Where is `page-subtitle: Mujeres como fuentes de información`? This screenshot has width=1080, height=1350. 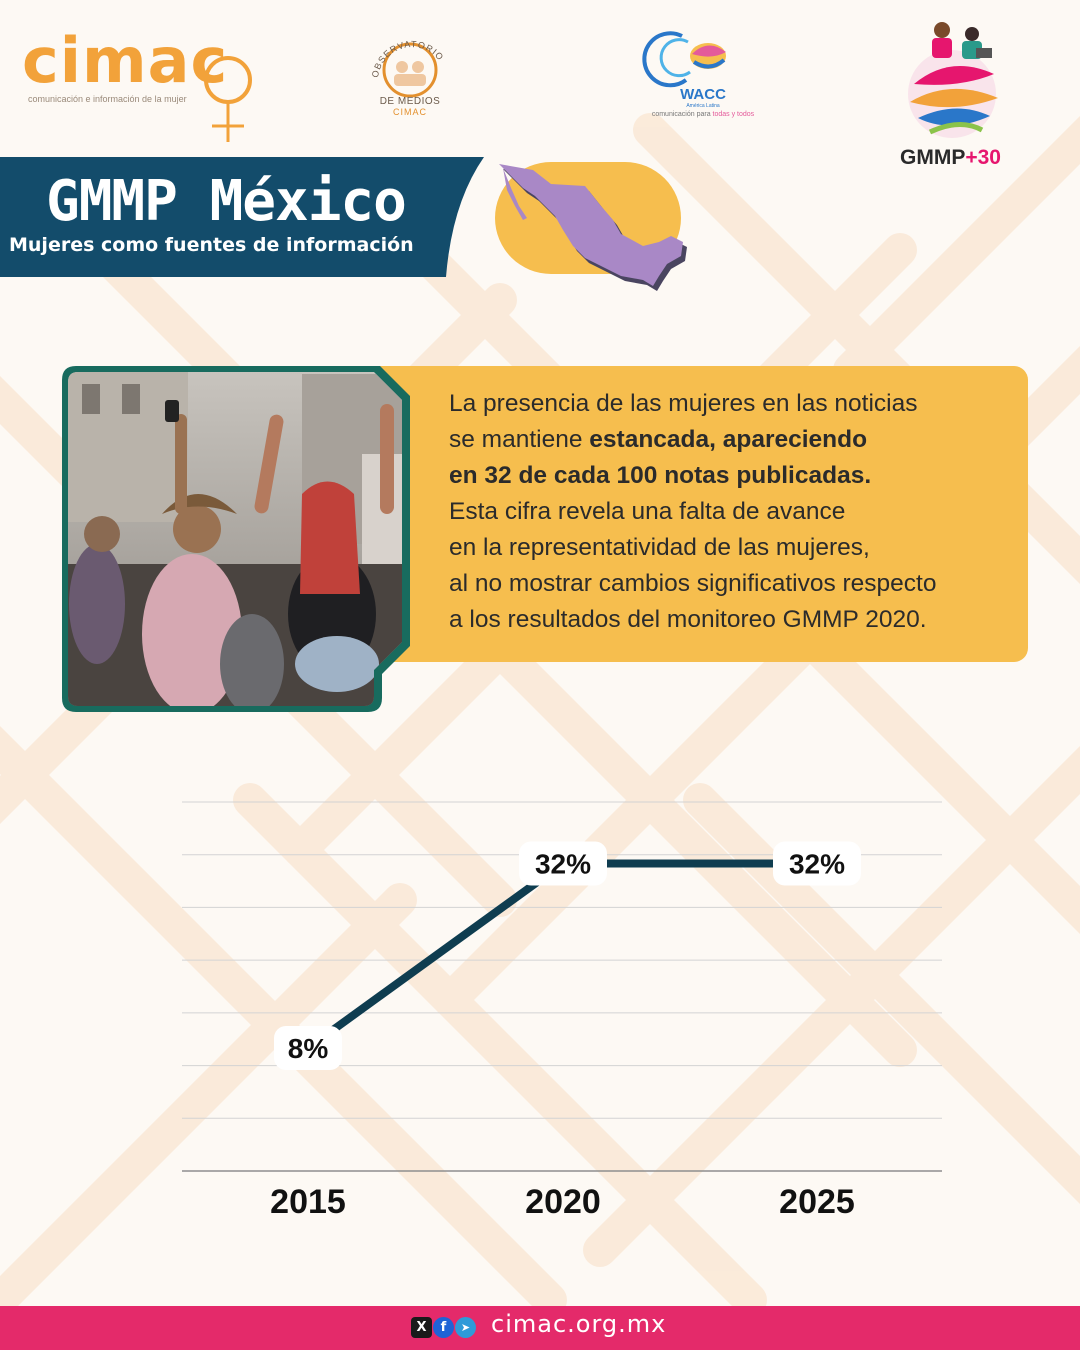
page-subtitle: Mujeres como fuentes de información is located at coordinates (211, 245).